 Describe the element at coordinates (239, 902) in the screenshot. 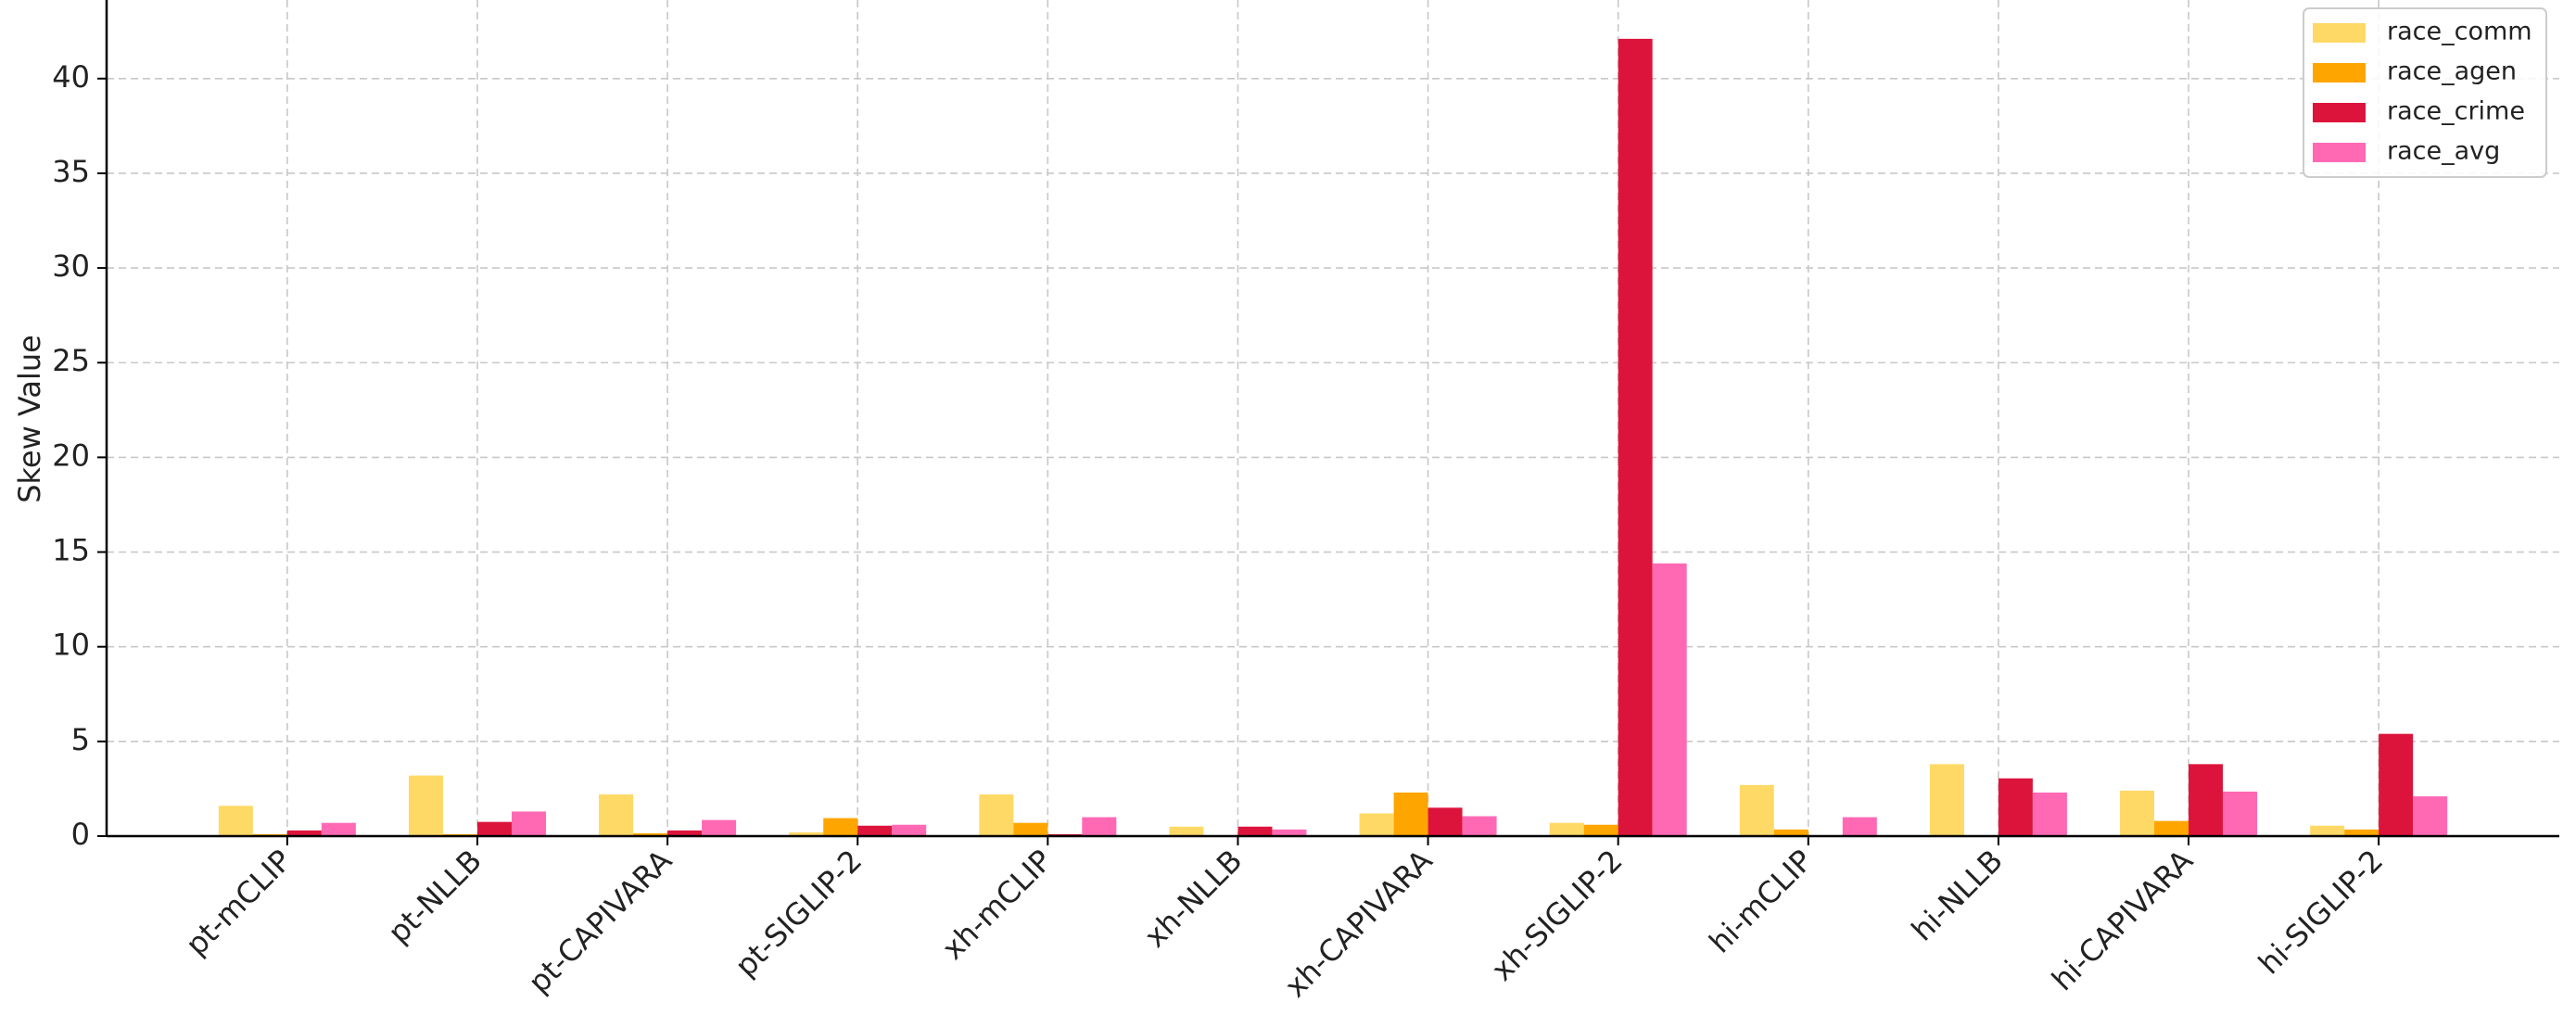

I see `x-tick-label: pt-mCLIP` at that location.